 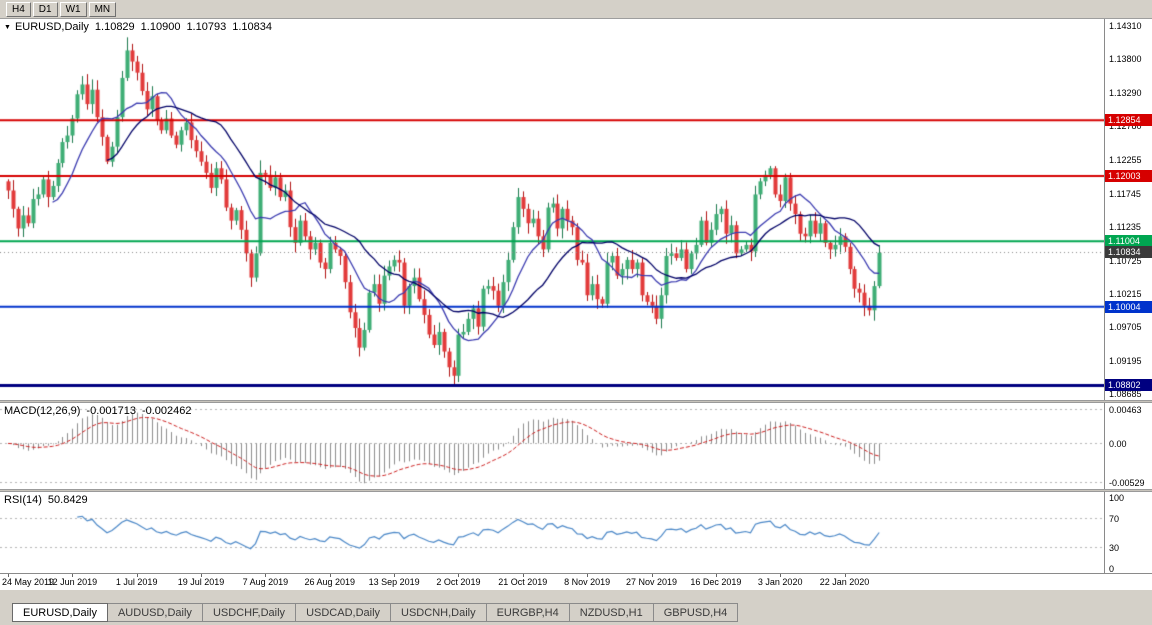 What do you see at coordinates (394, 582) in the screenshot?
I see `date-label: 13 Sep 2019` at bounding box center [394, 582].